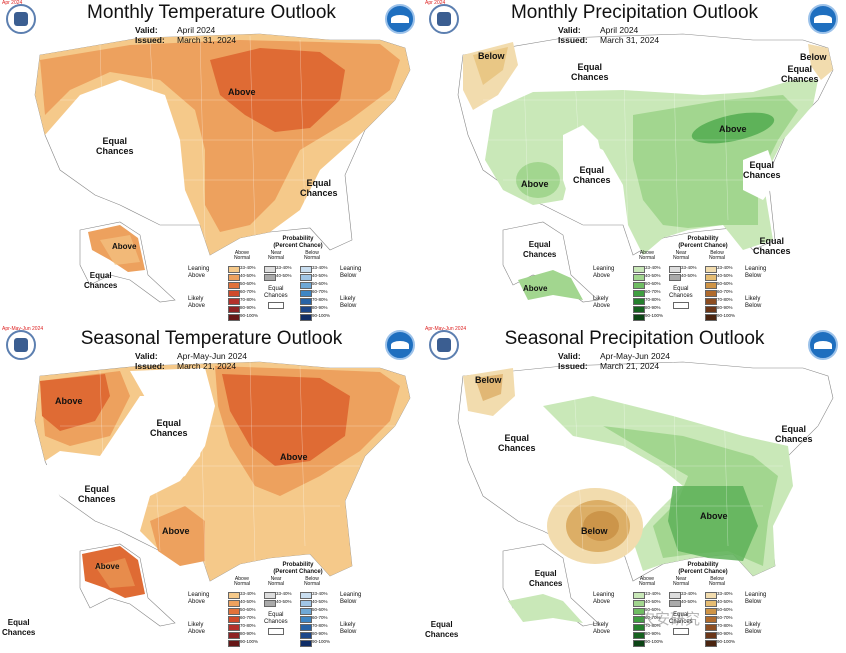 Image resolution: width=846 pixels, height=653 pixels. Describe the element at coordinates (348, 302) in the screenshot. I see `legend-likely-below: Likely Below` at that location.